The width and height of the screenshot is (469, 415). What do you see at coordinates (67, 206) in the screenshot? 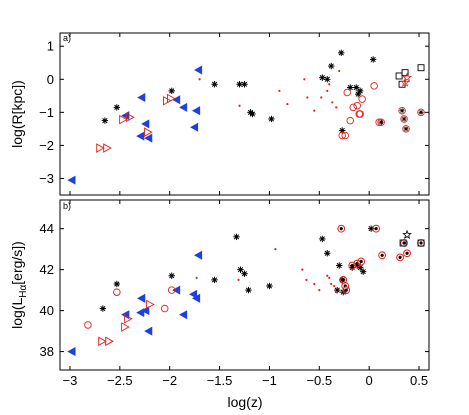
I see `panel-b-label: b)` at bounding box center [67, 206].